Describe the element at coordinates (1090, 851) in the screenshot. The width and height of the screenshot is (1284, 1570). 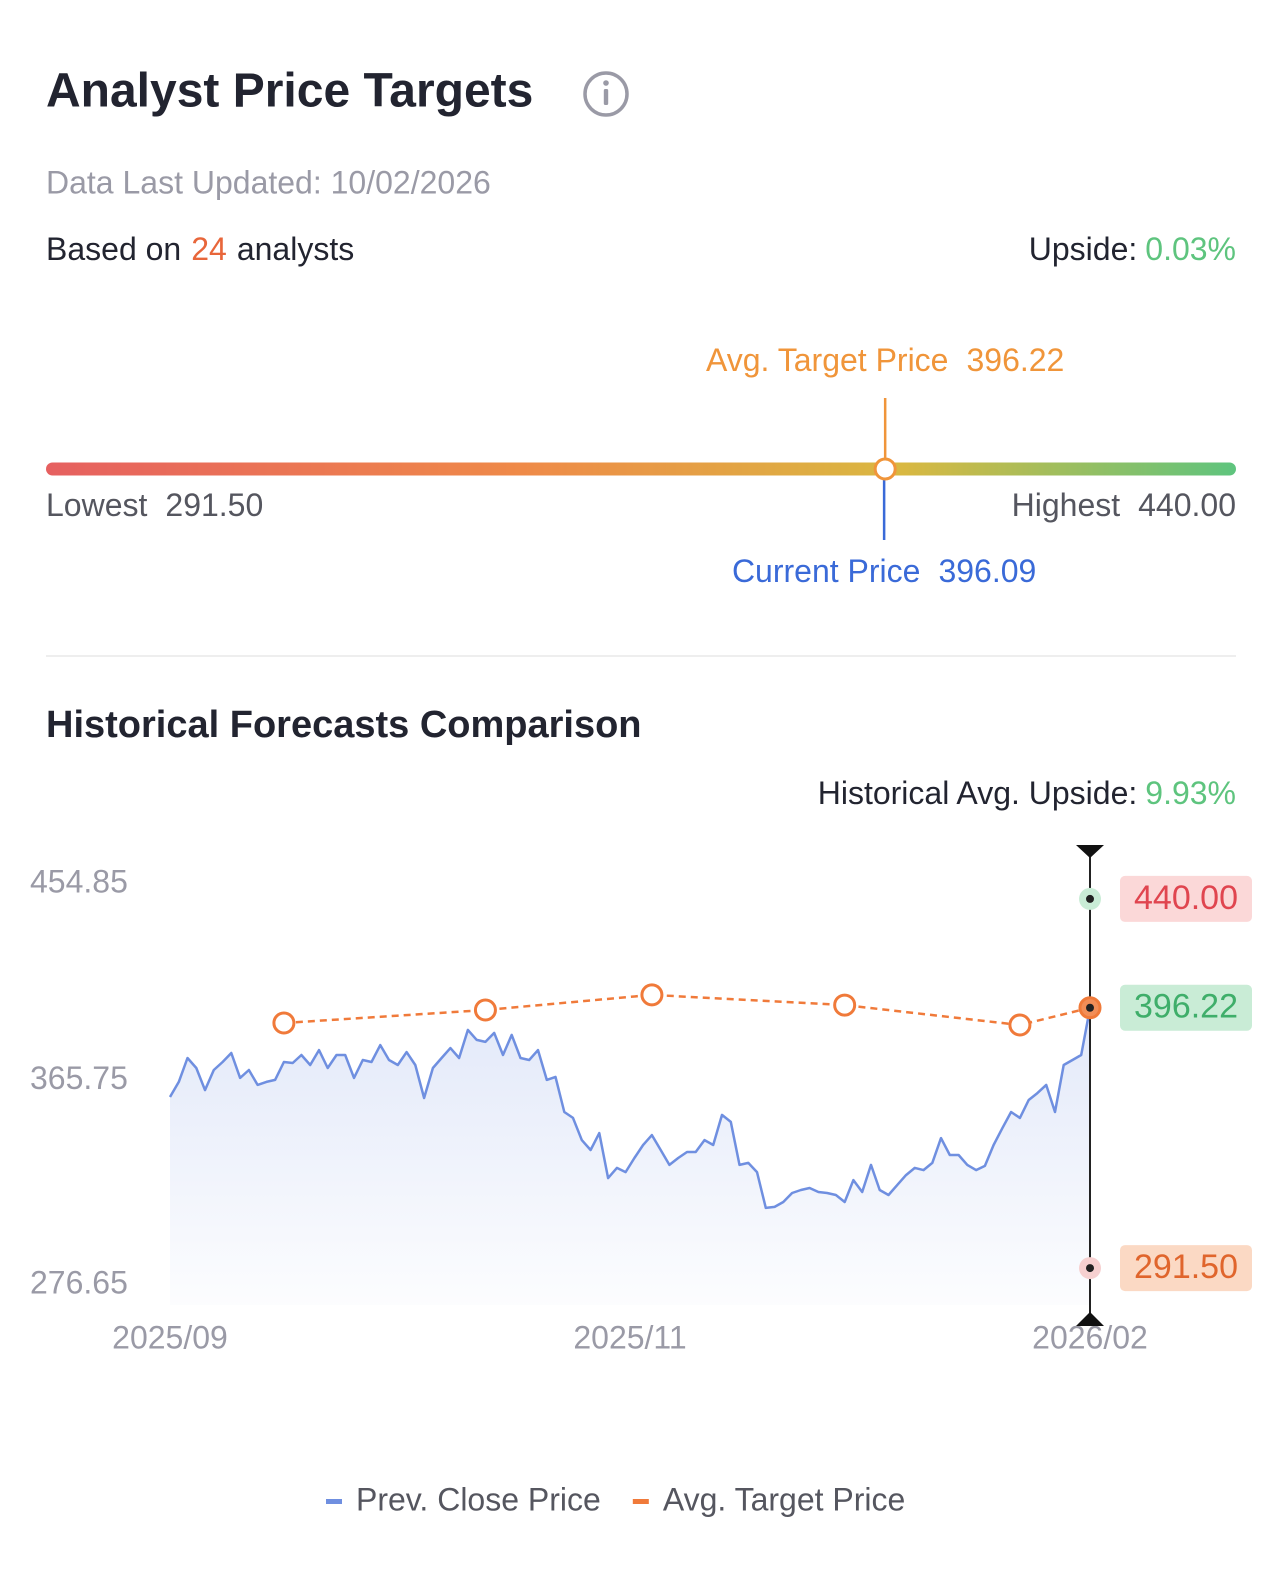
I see `cursor-top` at that location.